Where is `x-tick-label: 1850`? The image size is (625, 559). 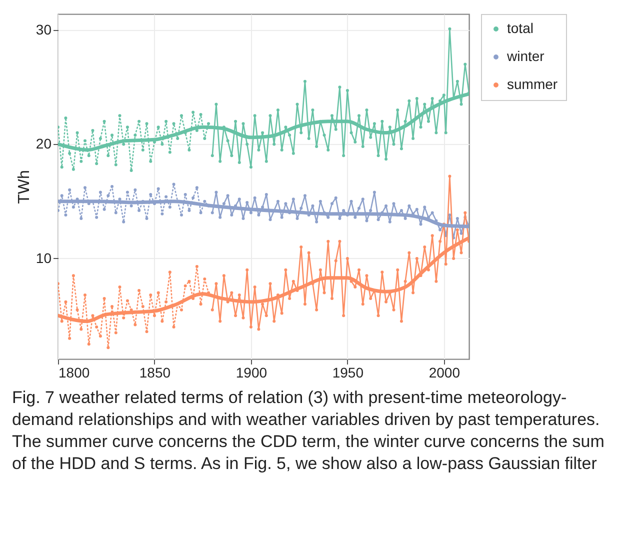 x-tick-label: 1850 is located at coordinates (155, 372).